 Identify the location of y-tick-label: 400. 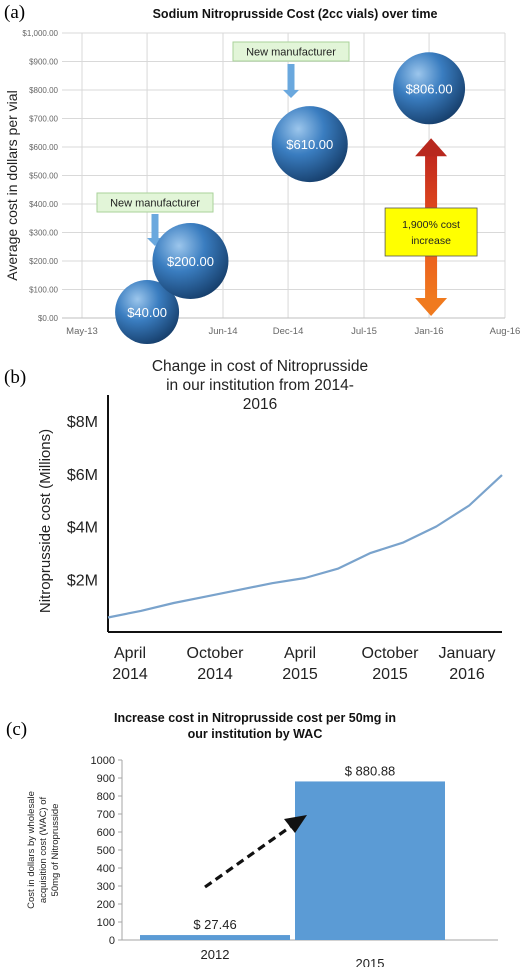
(106, 869).